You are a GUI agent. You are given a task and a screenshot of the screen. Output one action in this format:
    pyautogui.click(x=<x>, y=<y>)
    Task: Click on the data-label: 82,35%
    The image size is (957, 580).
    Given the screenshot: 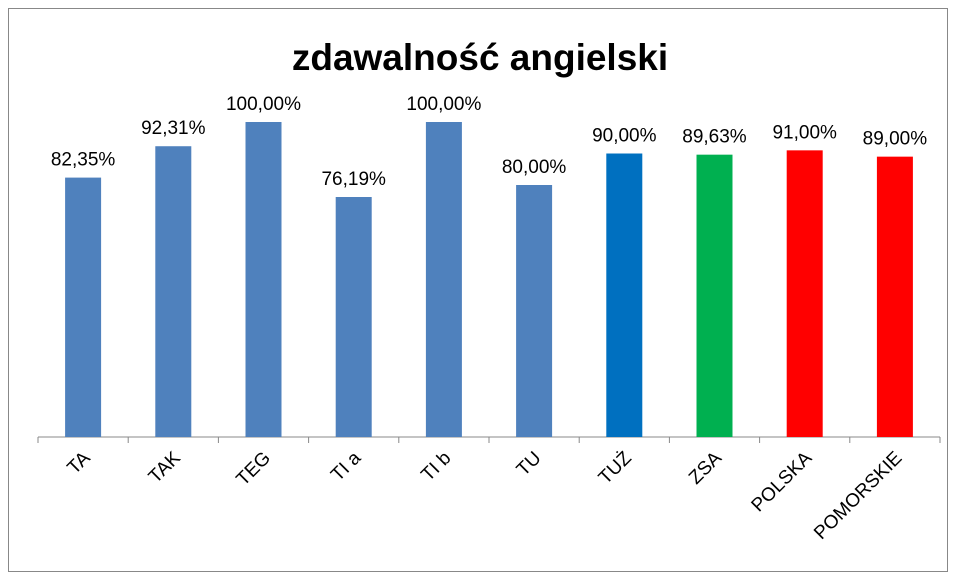 What is the action you would take?
    pyautogui.click(x=83, y=160)
    